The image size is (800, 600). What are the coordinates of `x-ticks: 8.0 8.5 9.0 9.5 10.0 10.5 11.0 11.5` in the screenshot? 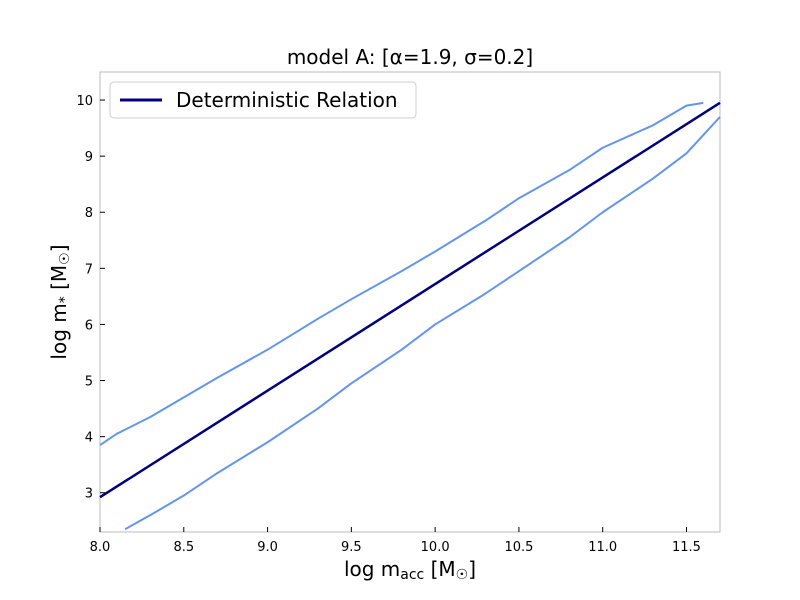 It's located at (395, 541).